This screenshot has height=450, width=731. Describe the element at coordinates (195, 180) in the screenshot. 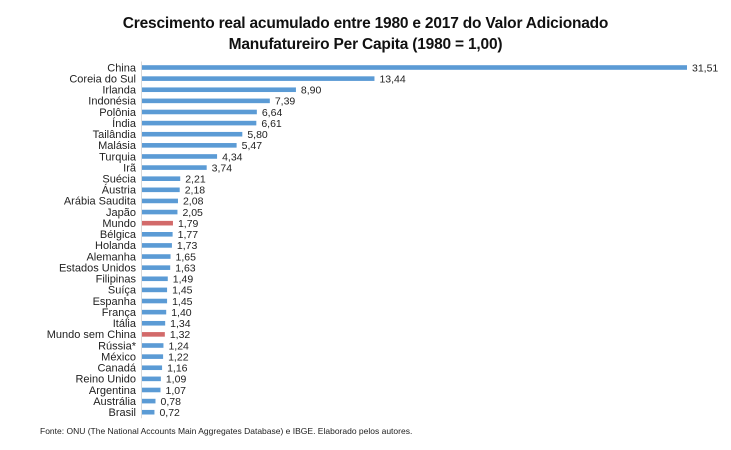

I see `value-label: 2,21` at that location.